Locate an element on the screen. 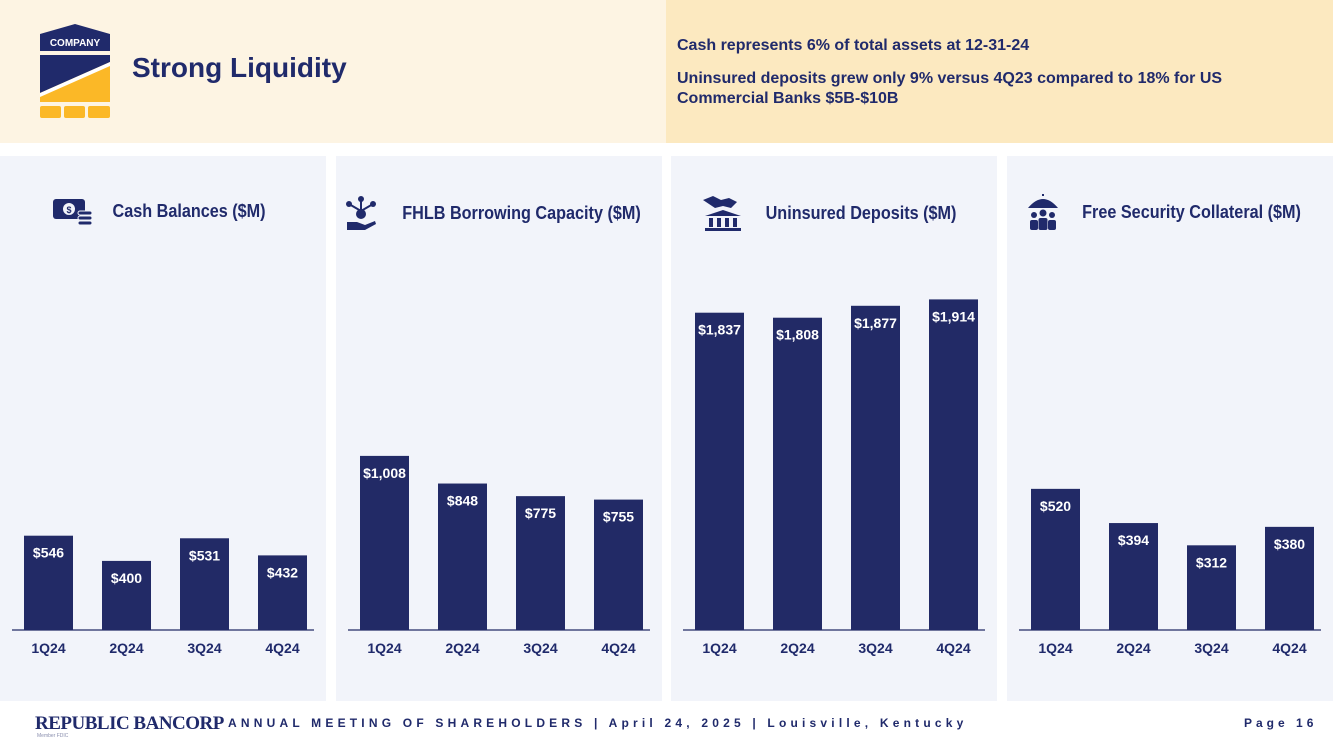 The height and width of the screenshot is (749, 1333). footer-brand-logo: REPUBLIC BANCORP is located at coordinates (129, 723).